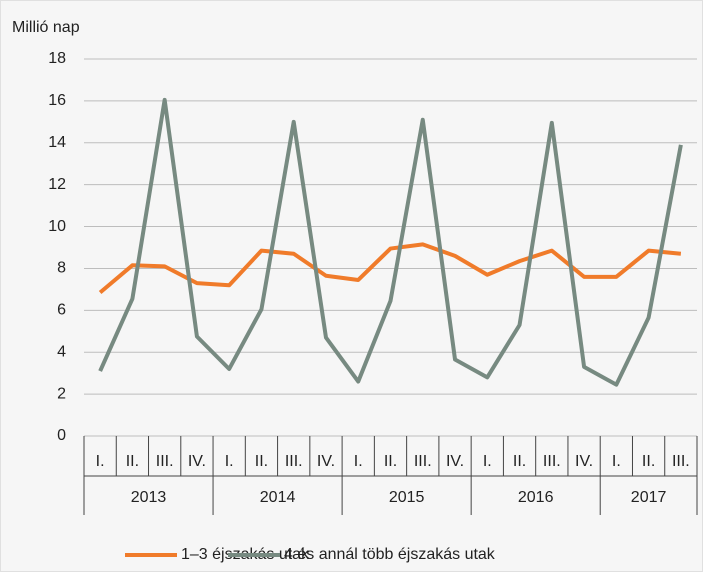 This screenshot has height=572, width=703. I want to click on year-label: 2016, so click(536, 497).